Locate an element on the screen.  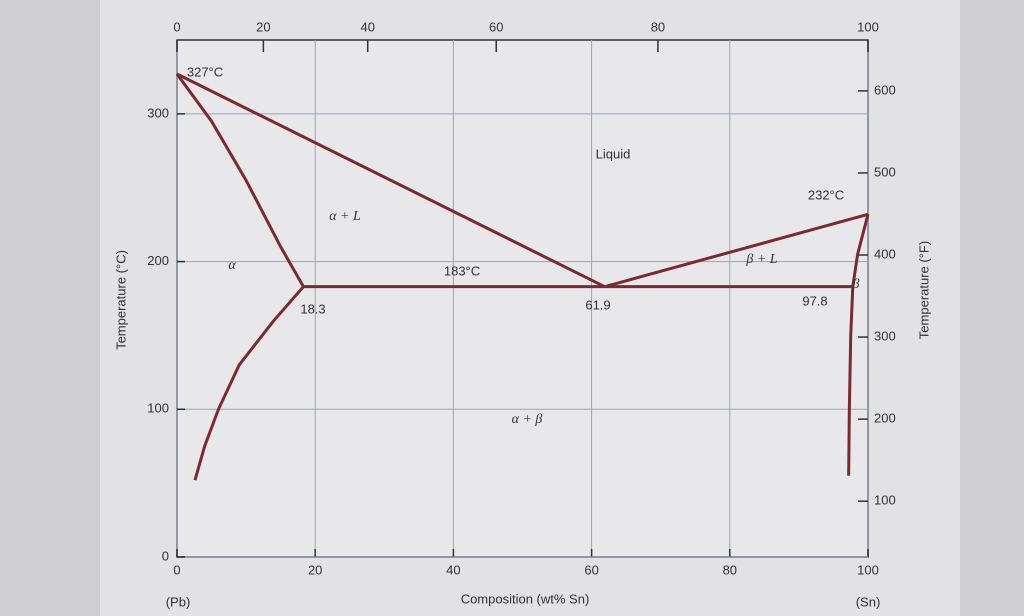
annotation: β is located at coordinates (856, 284).